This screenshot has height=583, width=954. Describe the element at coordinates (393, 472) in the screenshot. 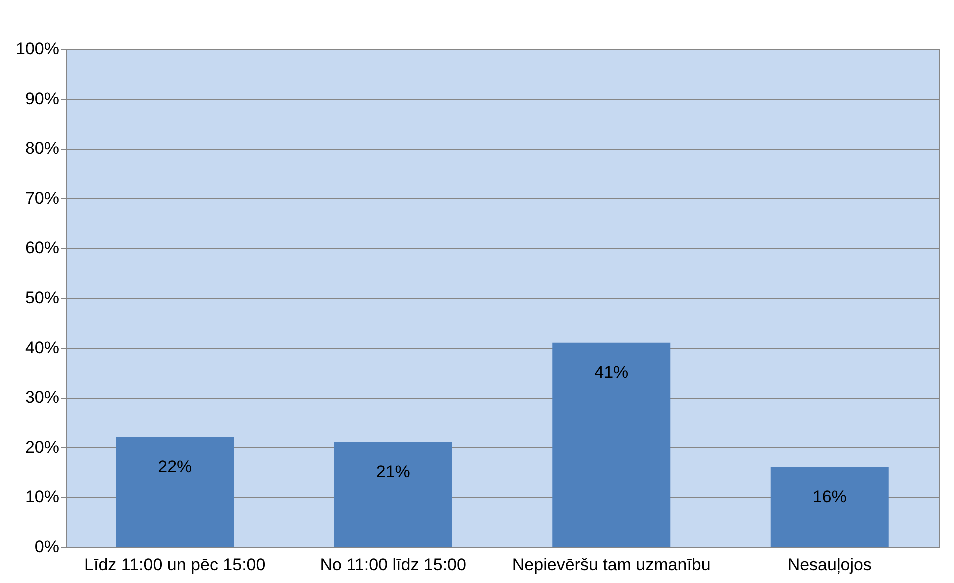

I see `data-label: 21%` at that location.